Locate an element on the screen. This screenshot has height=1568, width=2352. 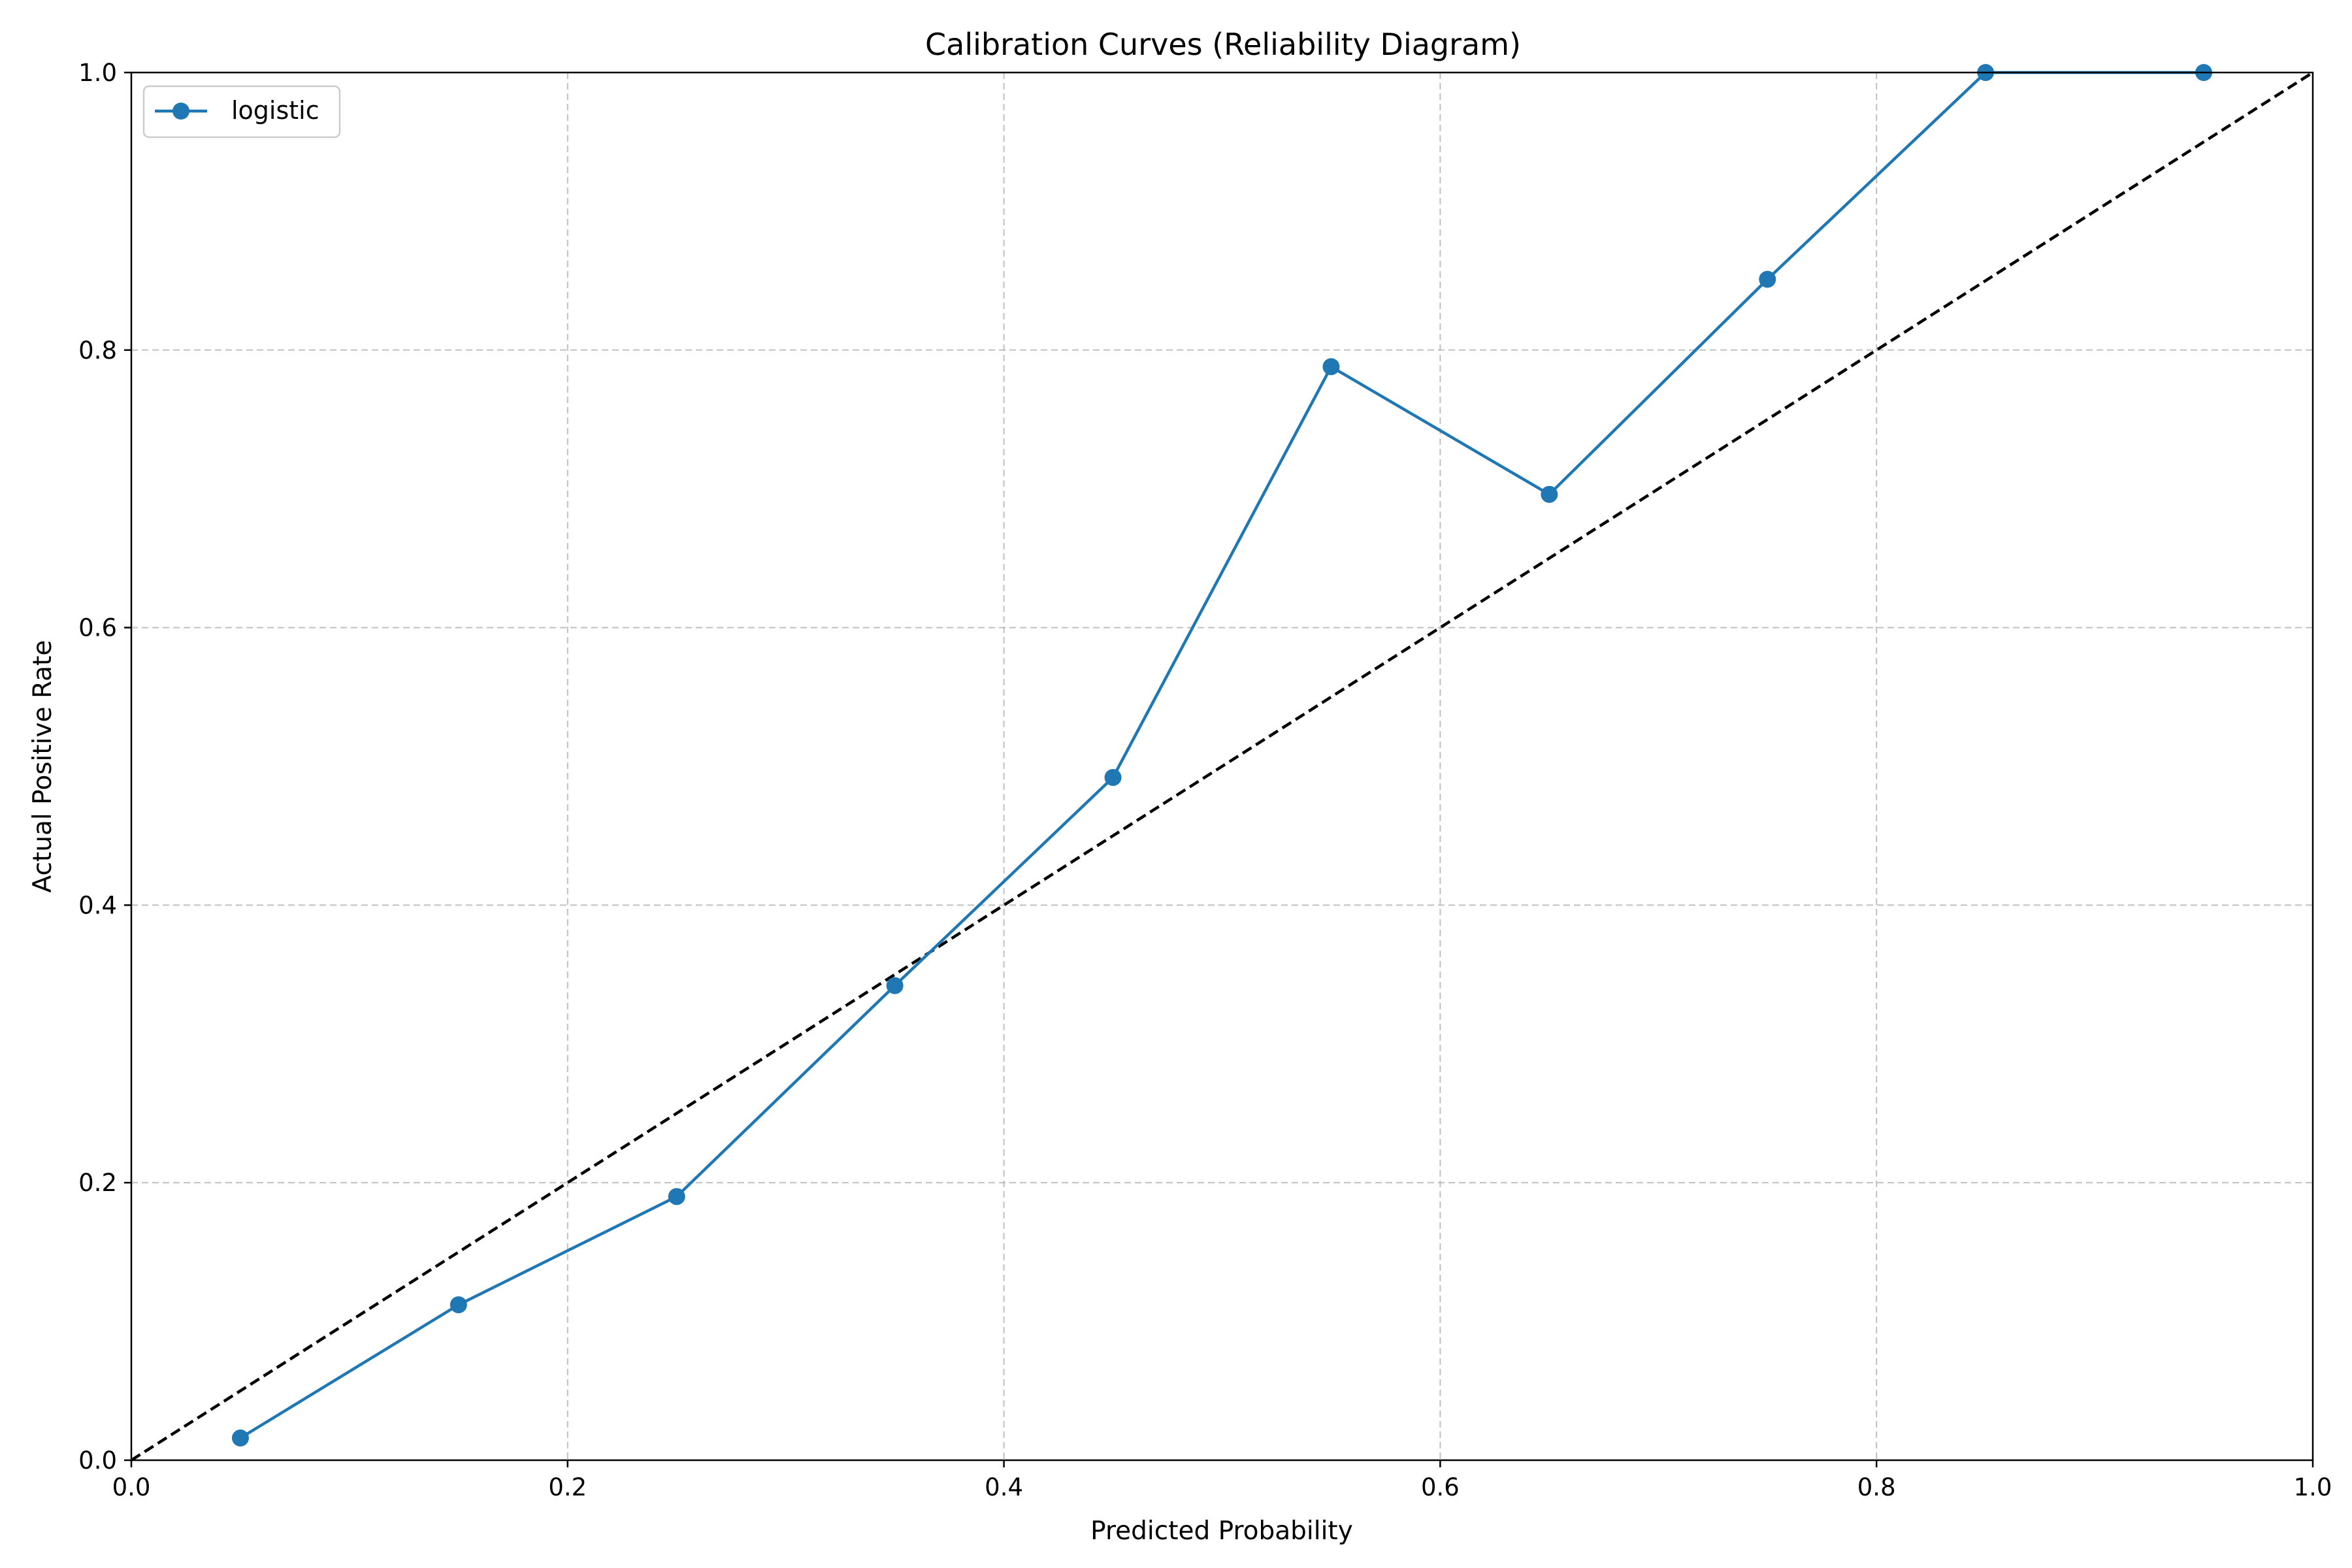
x-tick-label: 0.0 is located at coordinates (131, 1487).